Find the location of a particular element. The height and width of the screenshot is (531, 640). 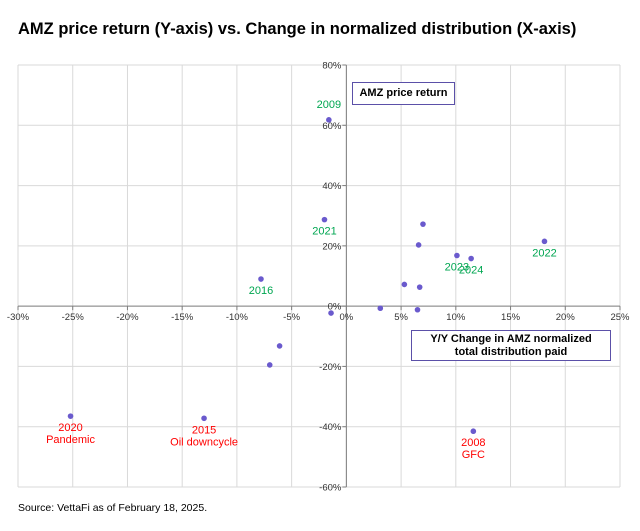

y-axis-title-box: AMZ price return is located at coordinates (403, 93).